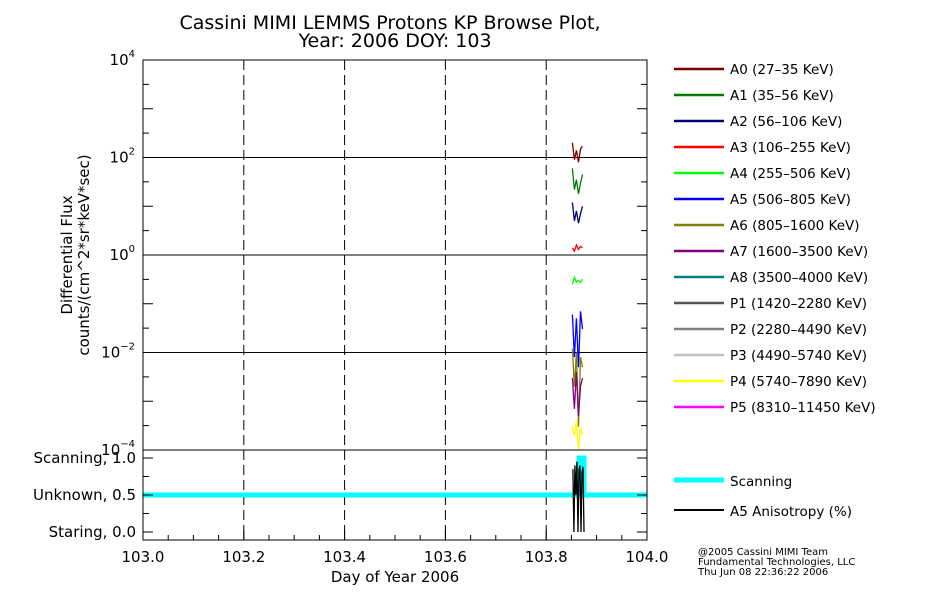 The width and height of the screenshot is (950, 600). Describe the element at coordinates (647, 557) in the screenshot. I see `x-tick-label: 104.0` at that location.